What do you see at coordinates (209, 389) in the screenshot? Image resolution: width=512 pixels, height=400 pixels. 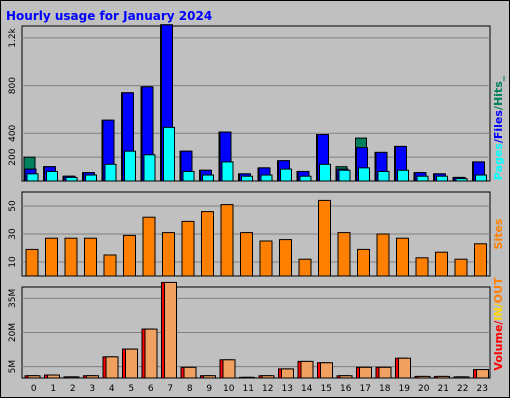 I see `x-tick-label: 9` at bounding box center [209, 389].